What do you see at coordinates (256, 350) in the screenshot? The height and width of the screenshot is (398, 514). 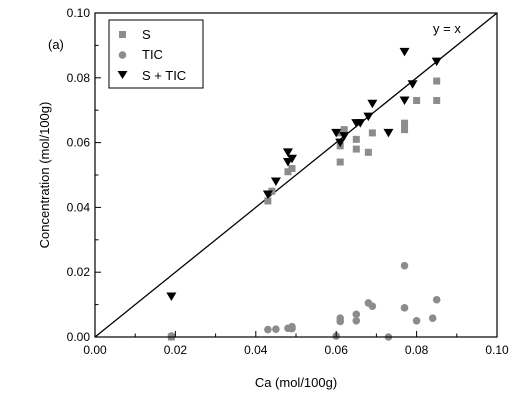 I see `x-tick-label: 0.04` at bounding box center [256, 350].